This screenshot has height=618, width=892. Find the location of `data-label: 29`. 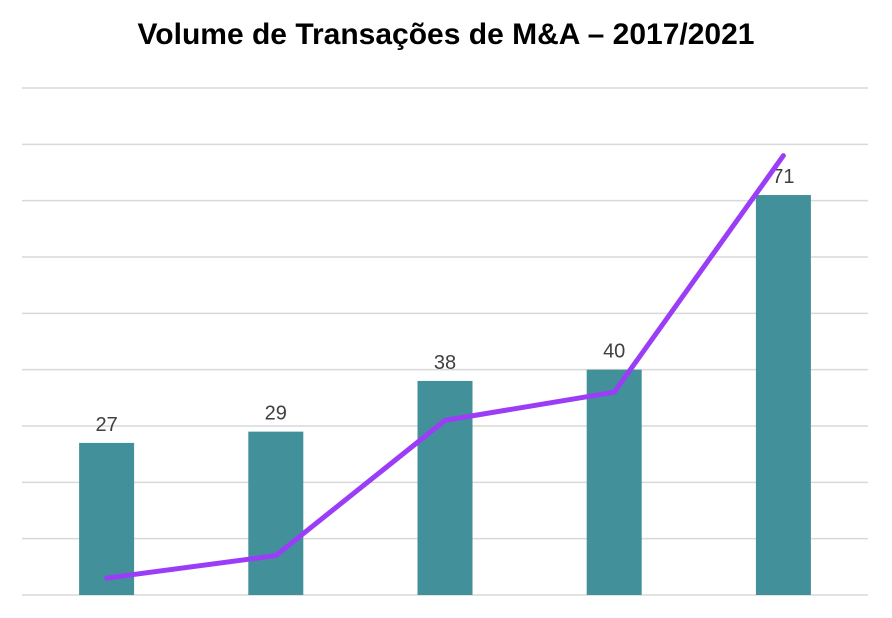

data-label: 29 is located at coordinates (276, 414).